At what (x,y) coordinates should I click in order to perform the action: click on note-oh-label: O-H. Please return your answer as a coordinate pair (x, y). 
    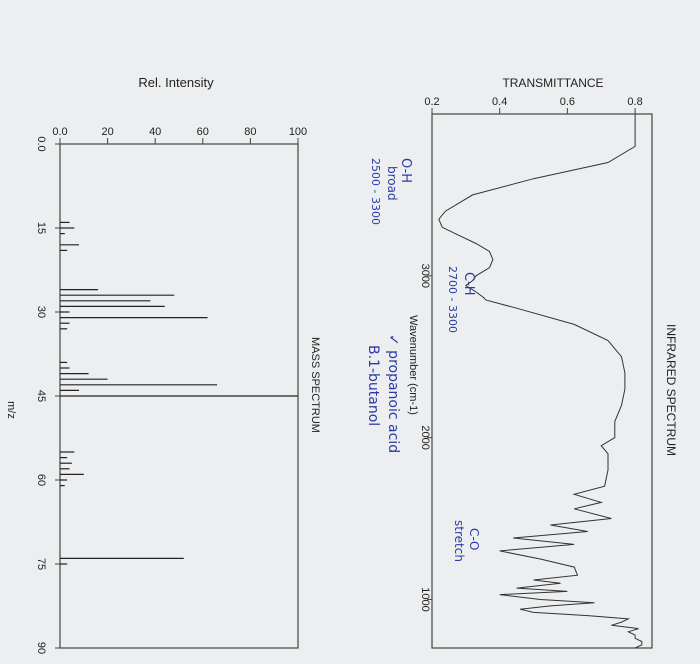
    Looking at the image, I should click on (405, 170).